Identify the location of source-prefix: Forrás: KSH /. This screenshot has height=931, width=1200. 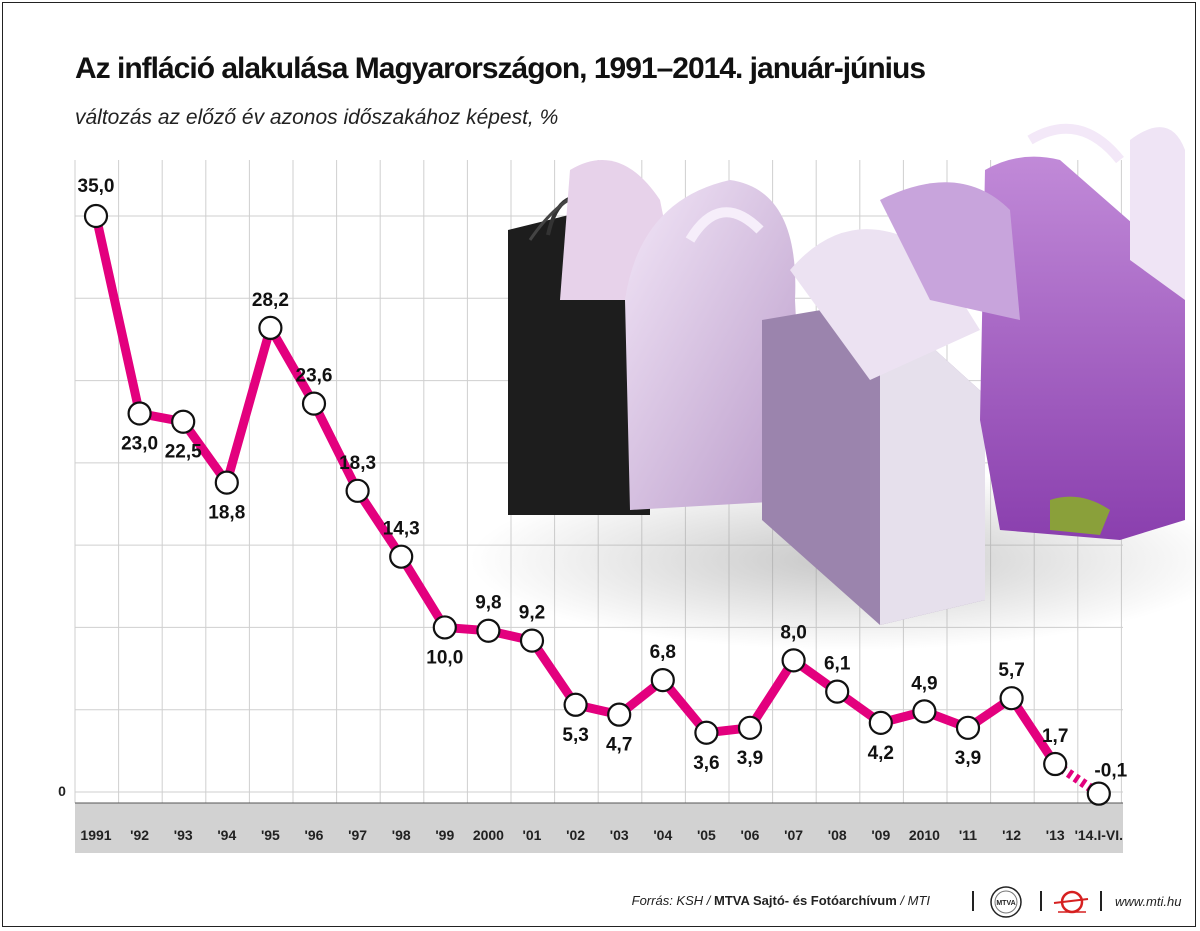
(671, 900).